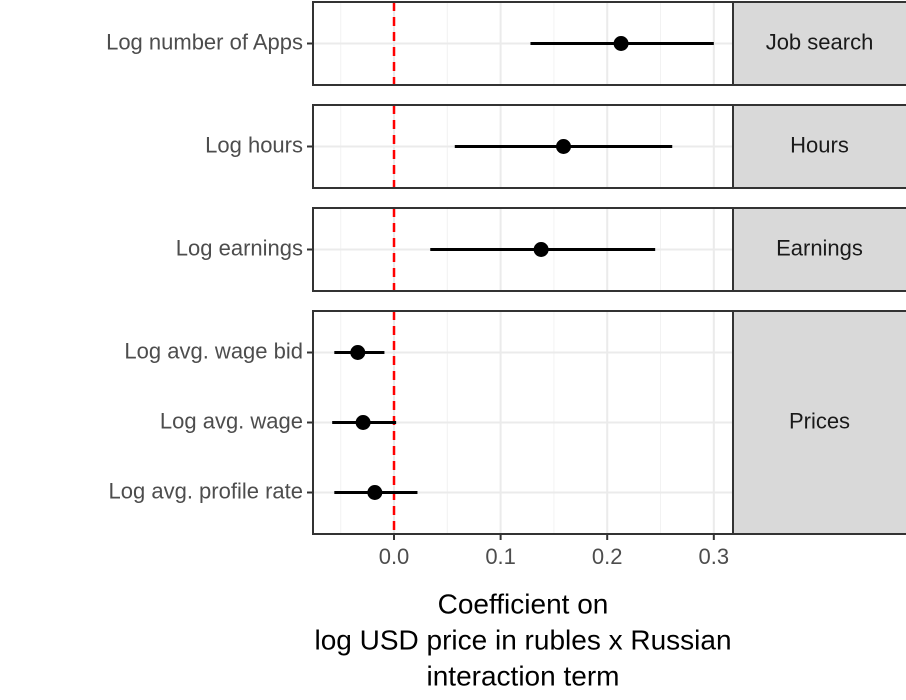 The width and height of the screenshot is (906, 700). I want to click on strip-label: Job search, so click(820, 41).